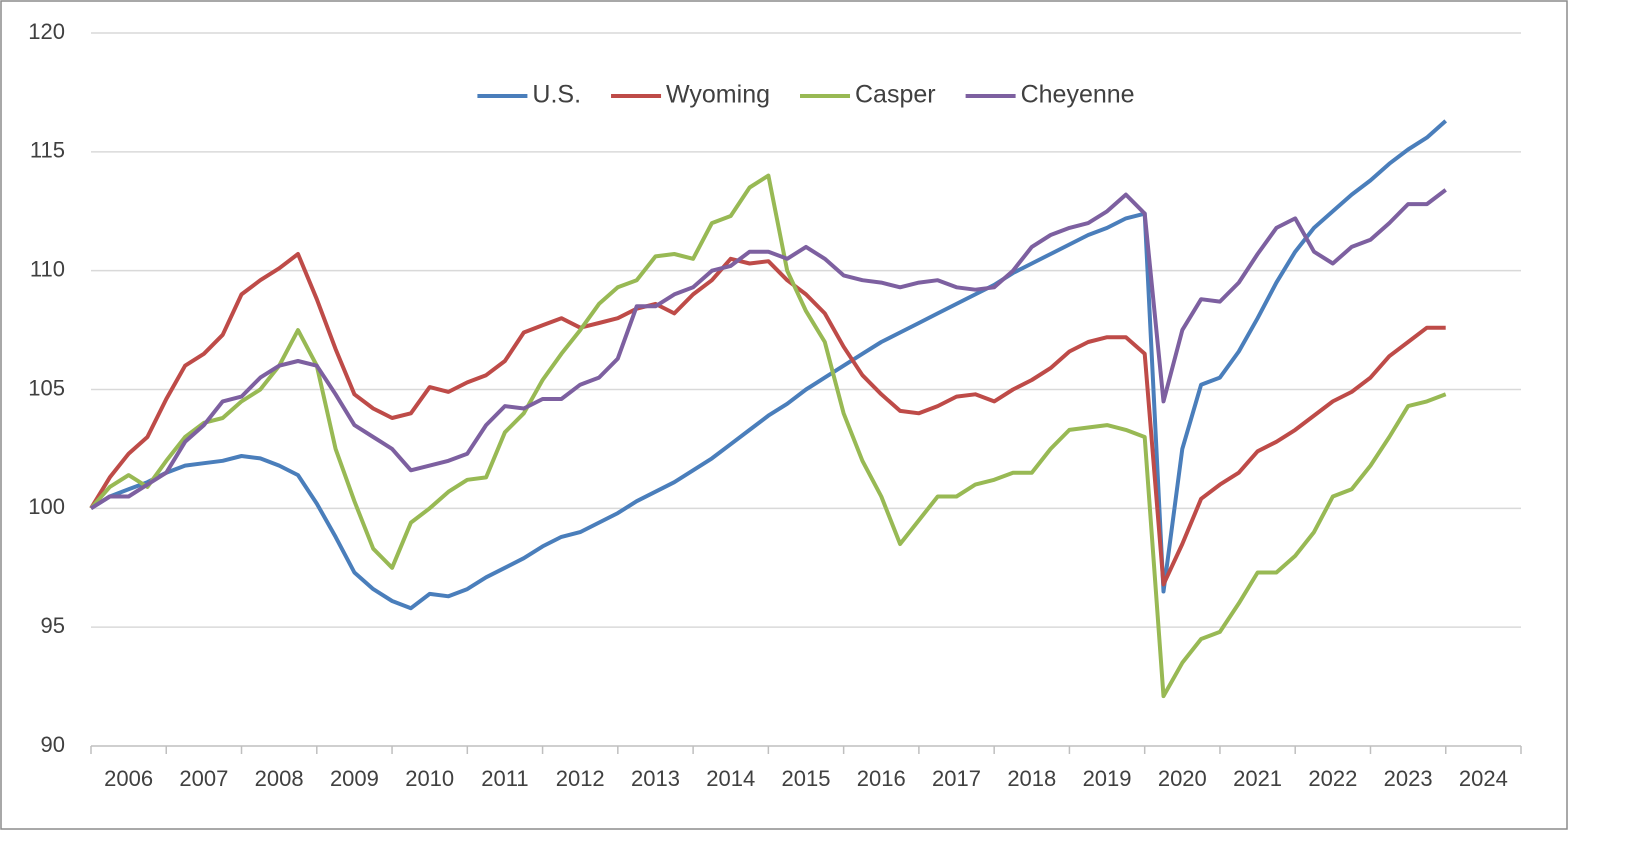  What do you see at coordinates (1078, 95) in the screenshot?
I see `legend-text: Cheyenne` at bounding box center [1078, 95].